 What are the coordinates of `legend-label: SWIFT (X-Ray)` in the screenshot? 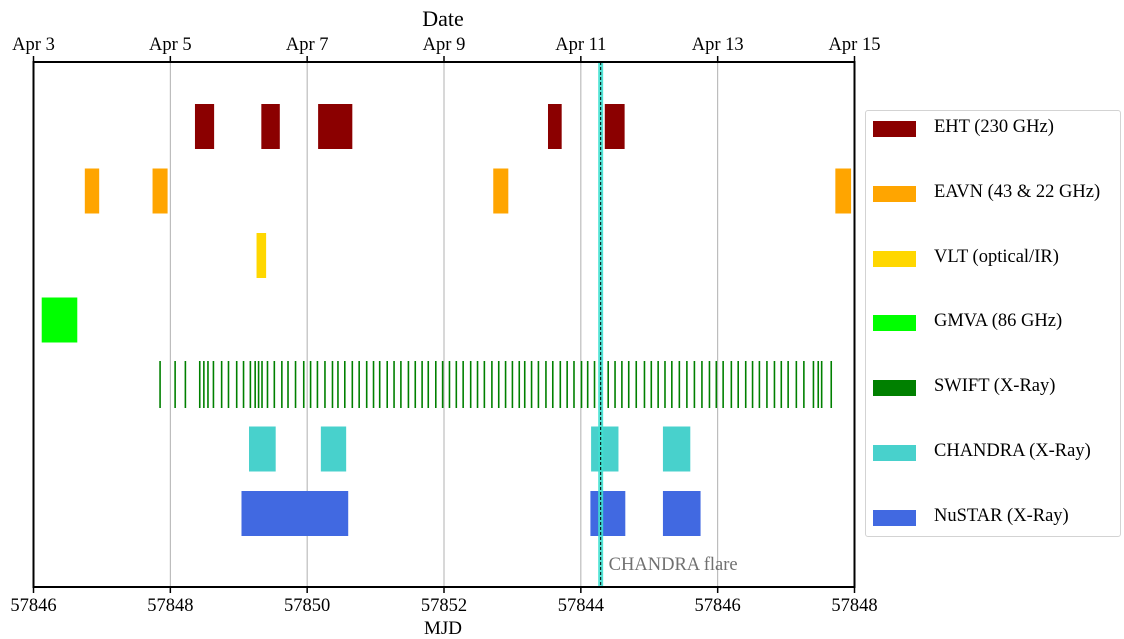 It's located at (995, 386).